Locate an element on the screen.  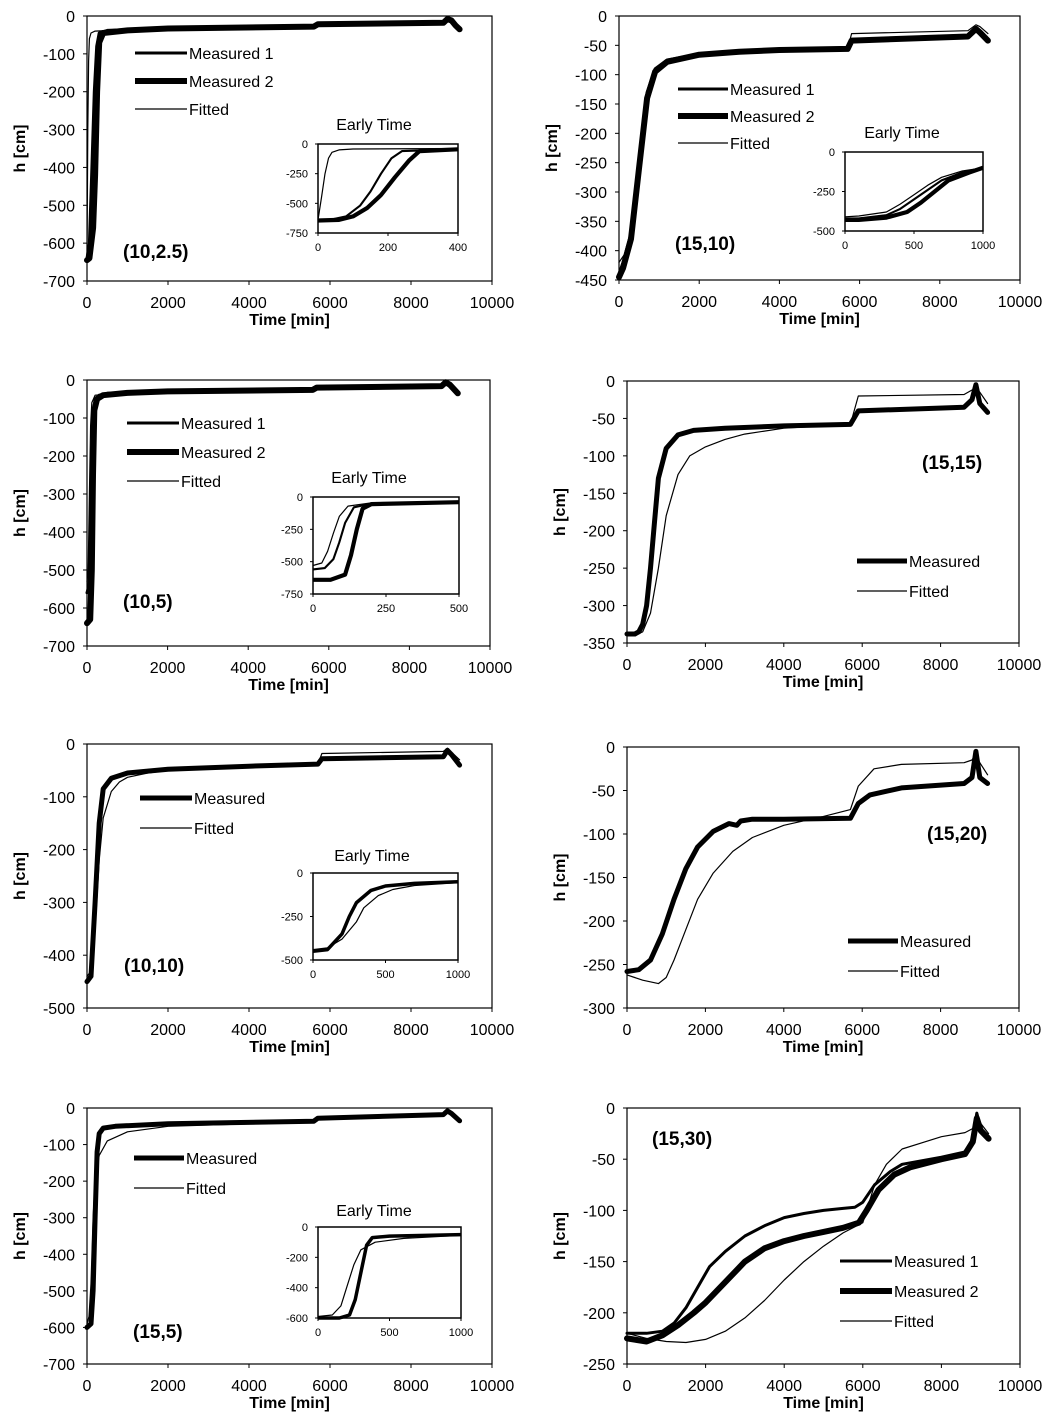
inset-y-tick-label: -600 is located at coordinates (297, 1319).